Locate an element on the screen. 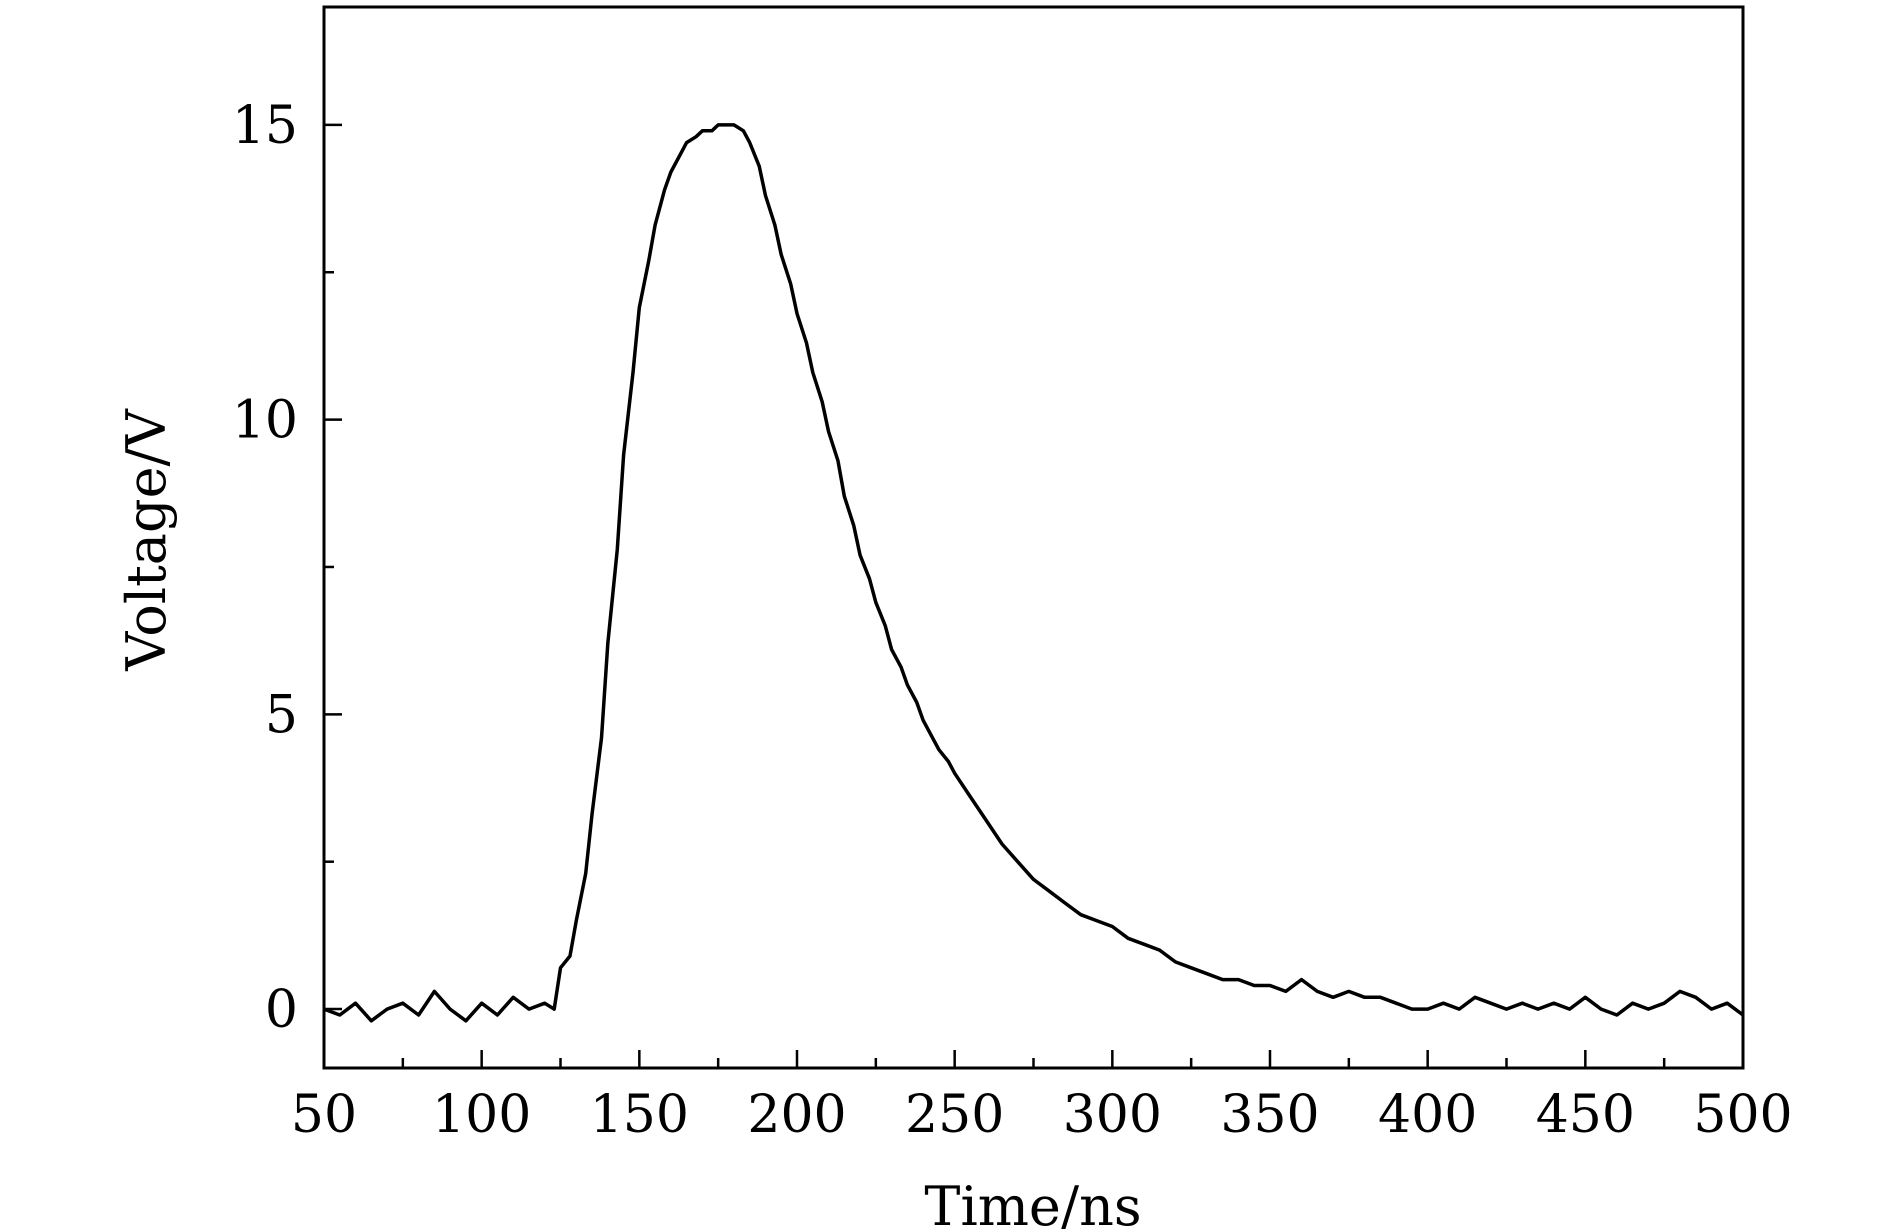 The image size is (1890, 1229). x-tick-label: 200 is located at coordinates (796, 1115).